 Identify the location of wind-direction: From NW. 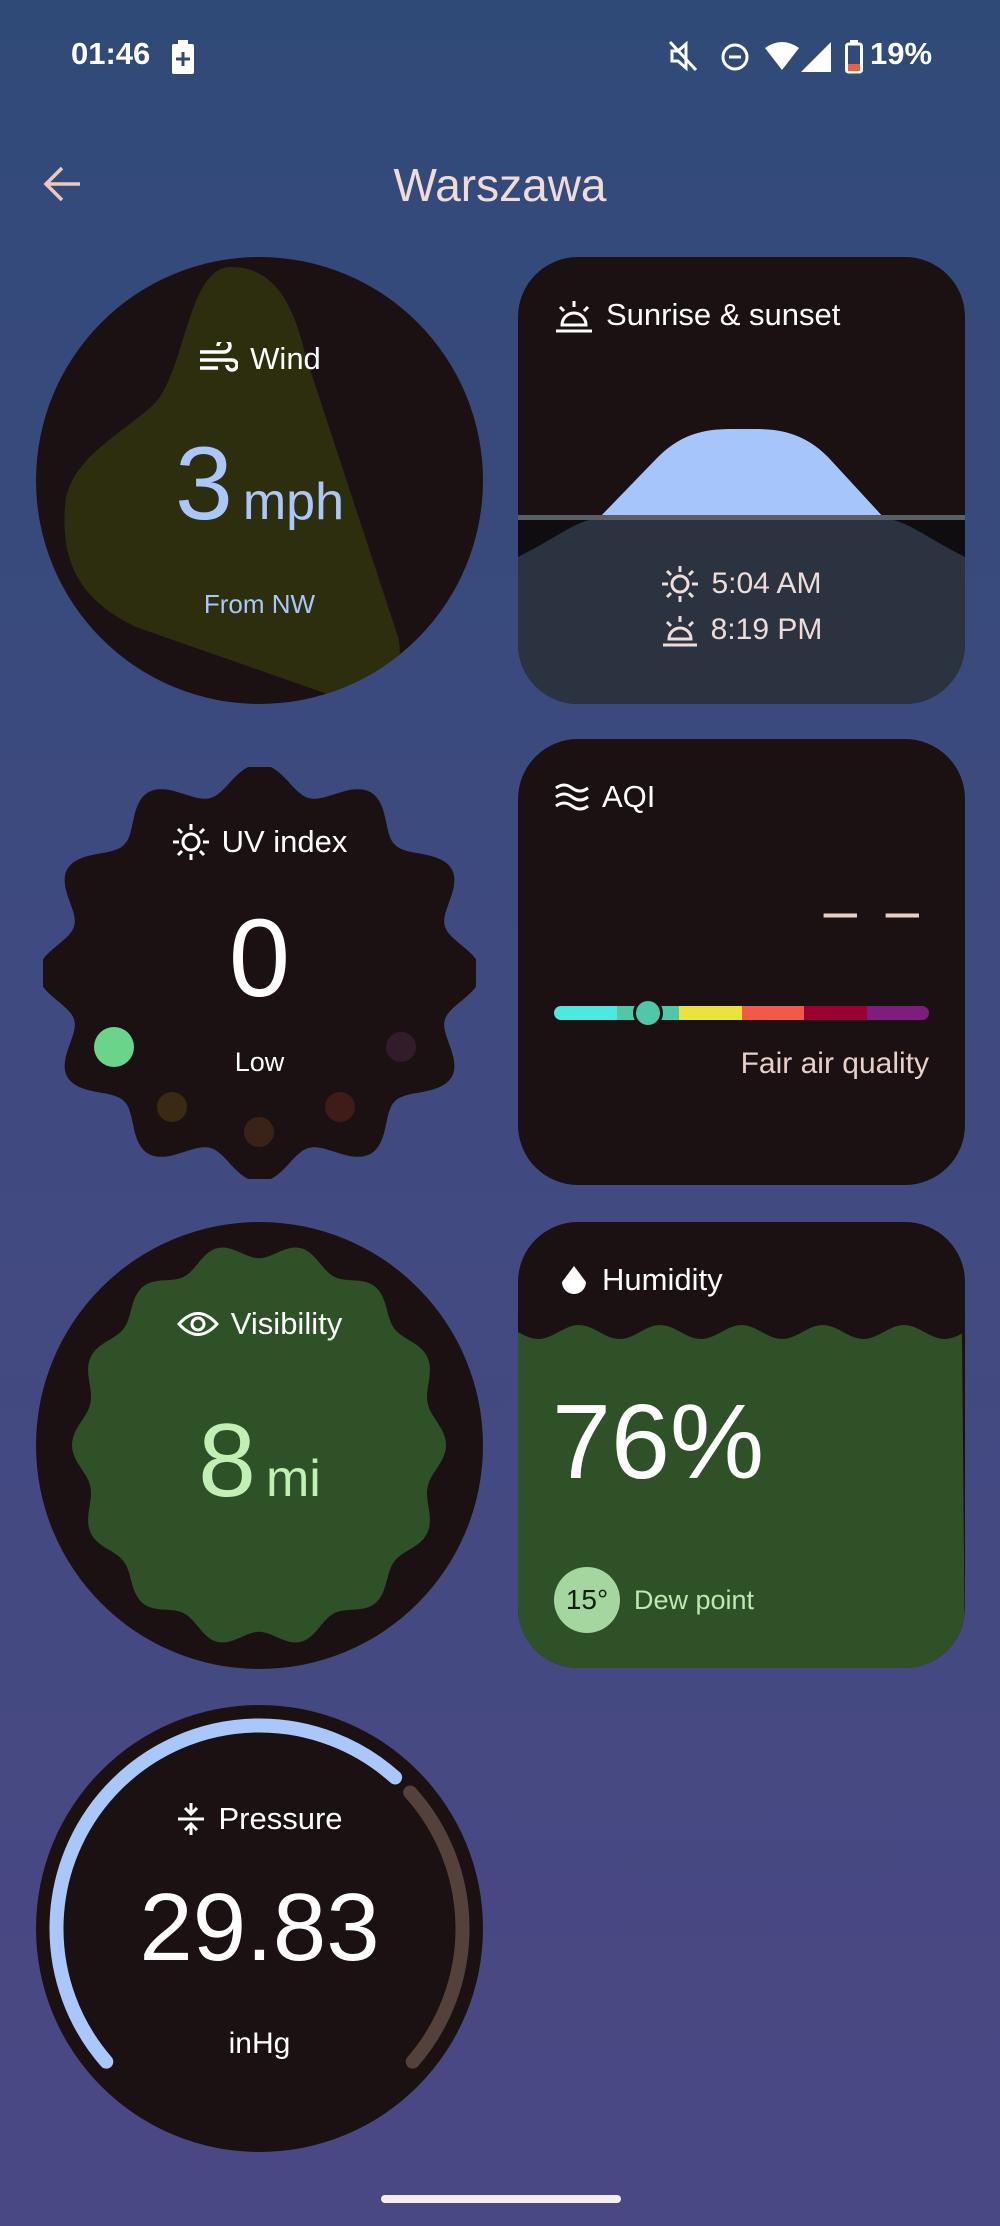
(259, 604).